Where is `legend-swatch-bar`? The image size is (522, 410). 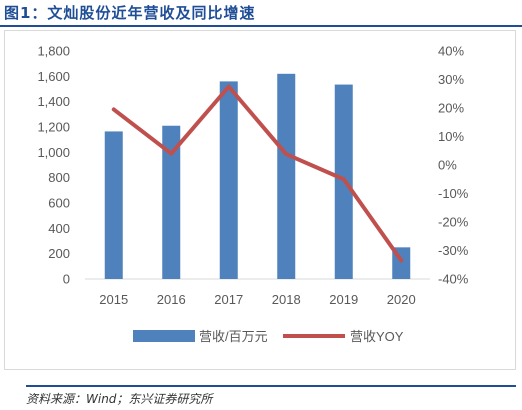
legend-swatch-bar is located at coordinates (164, 336).